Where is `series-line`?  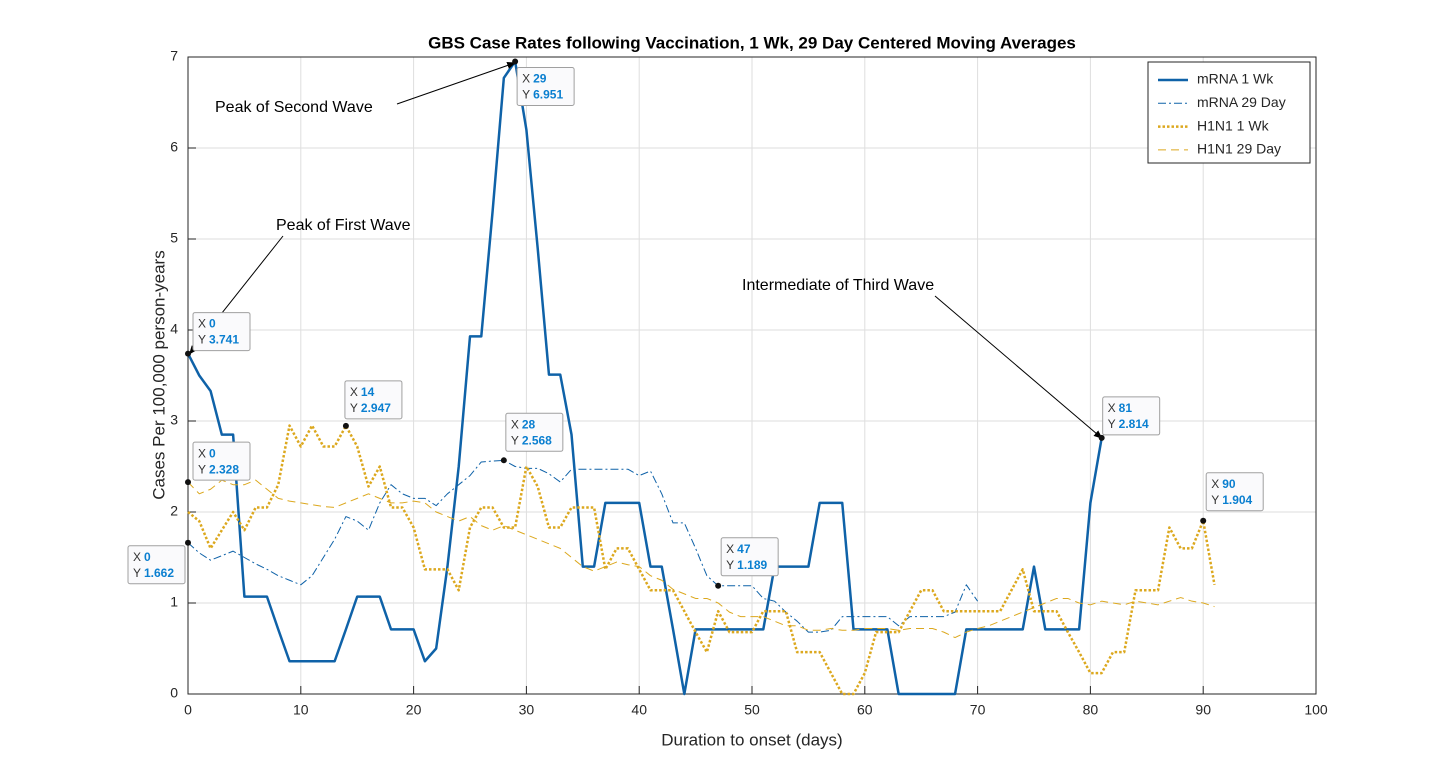 series-line is located at coordinates (583, 546).